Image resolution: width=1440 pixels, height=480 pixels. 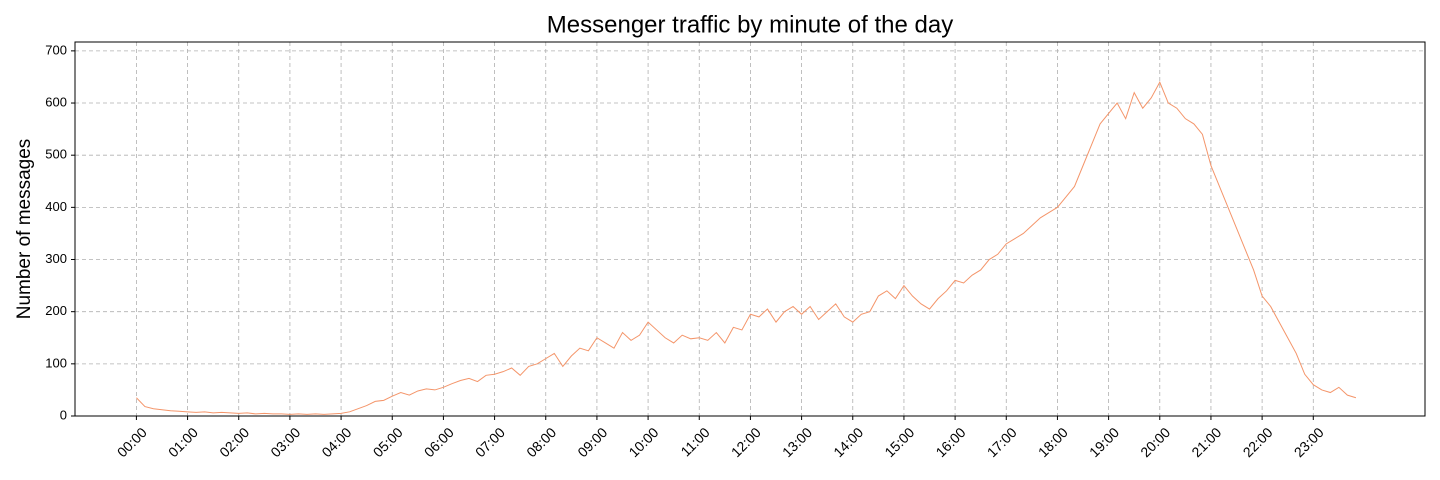 I want to click on x-tick-label: 15:00, so click(x=899, y=442).